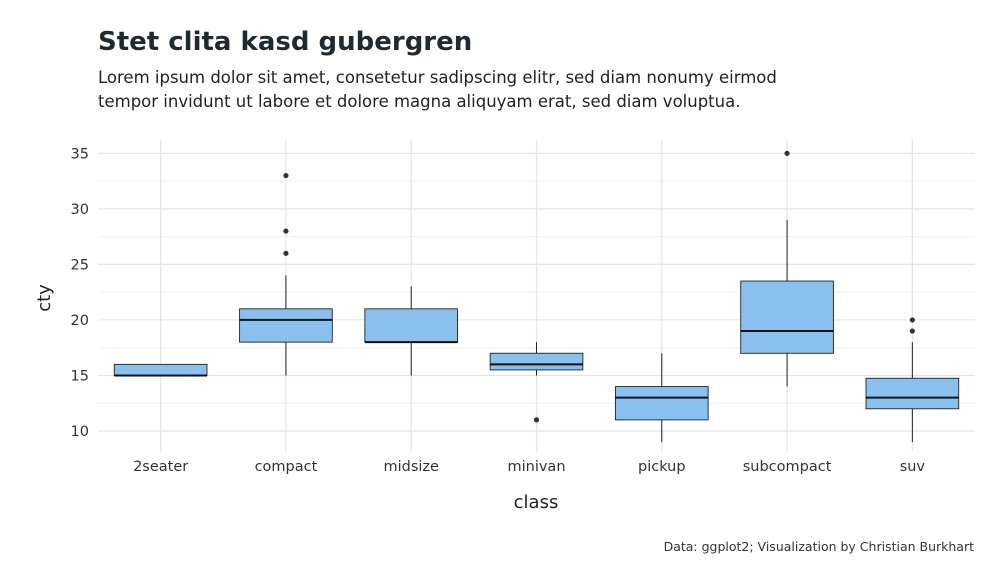  What do you see at coordinates (286, 325) in the screenshot?
I see `box-compact` at bounding box center [286, 325].